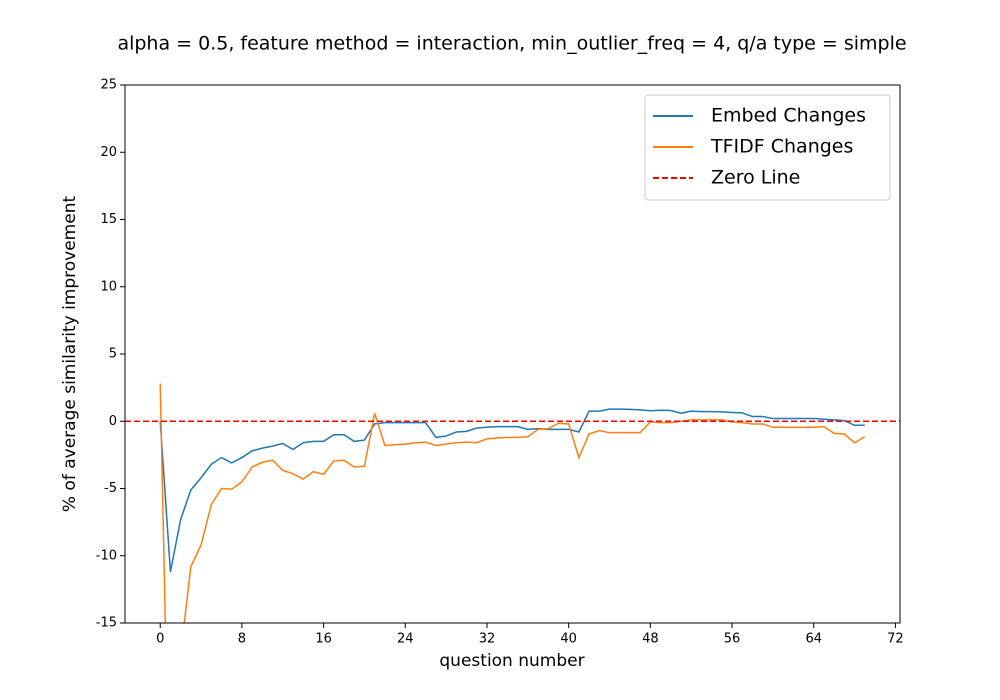 The height and width of the screenshot is (700, 1000). I want to click on y-tick-label: 15, so click(108, 219).